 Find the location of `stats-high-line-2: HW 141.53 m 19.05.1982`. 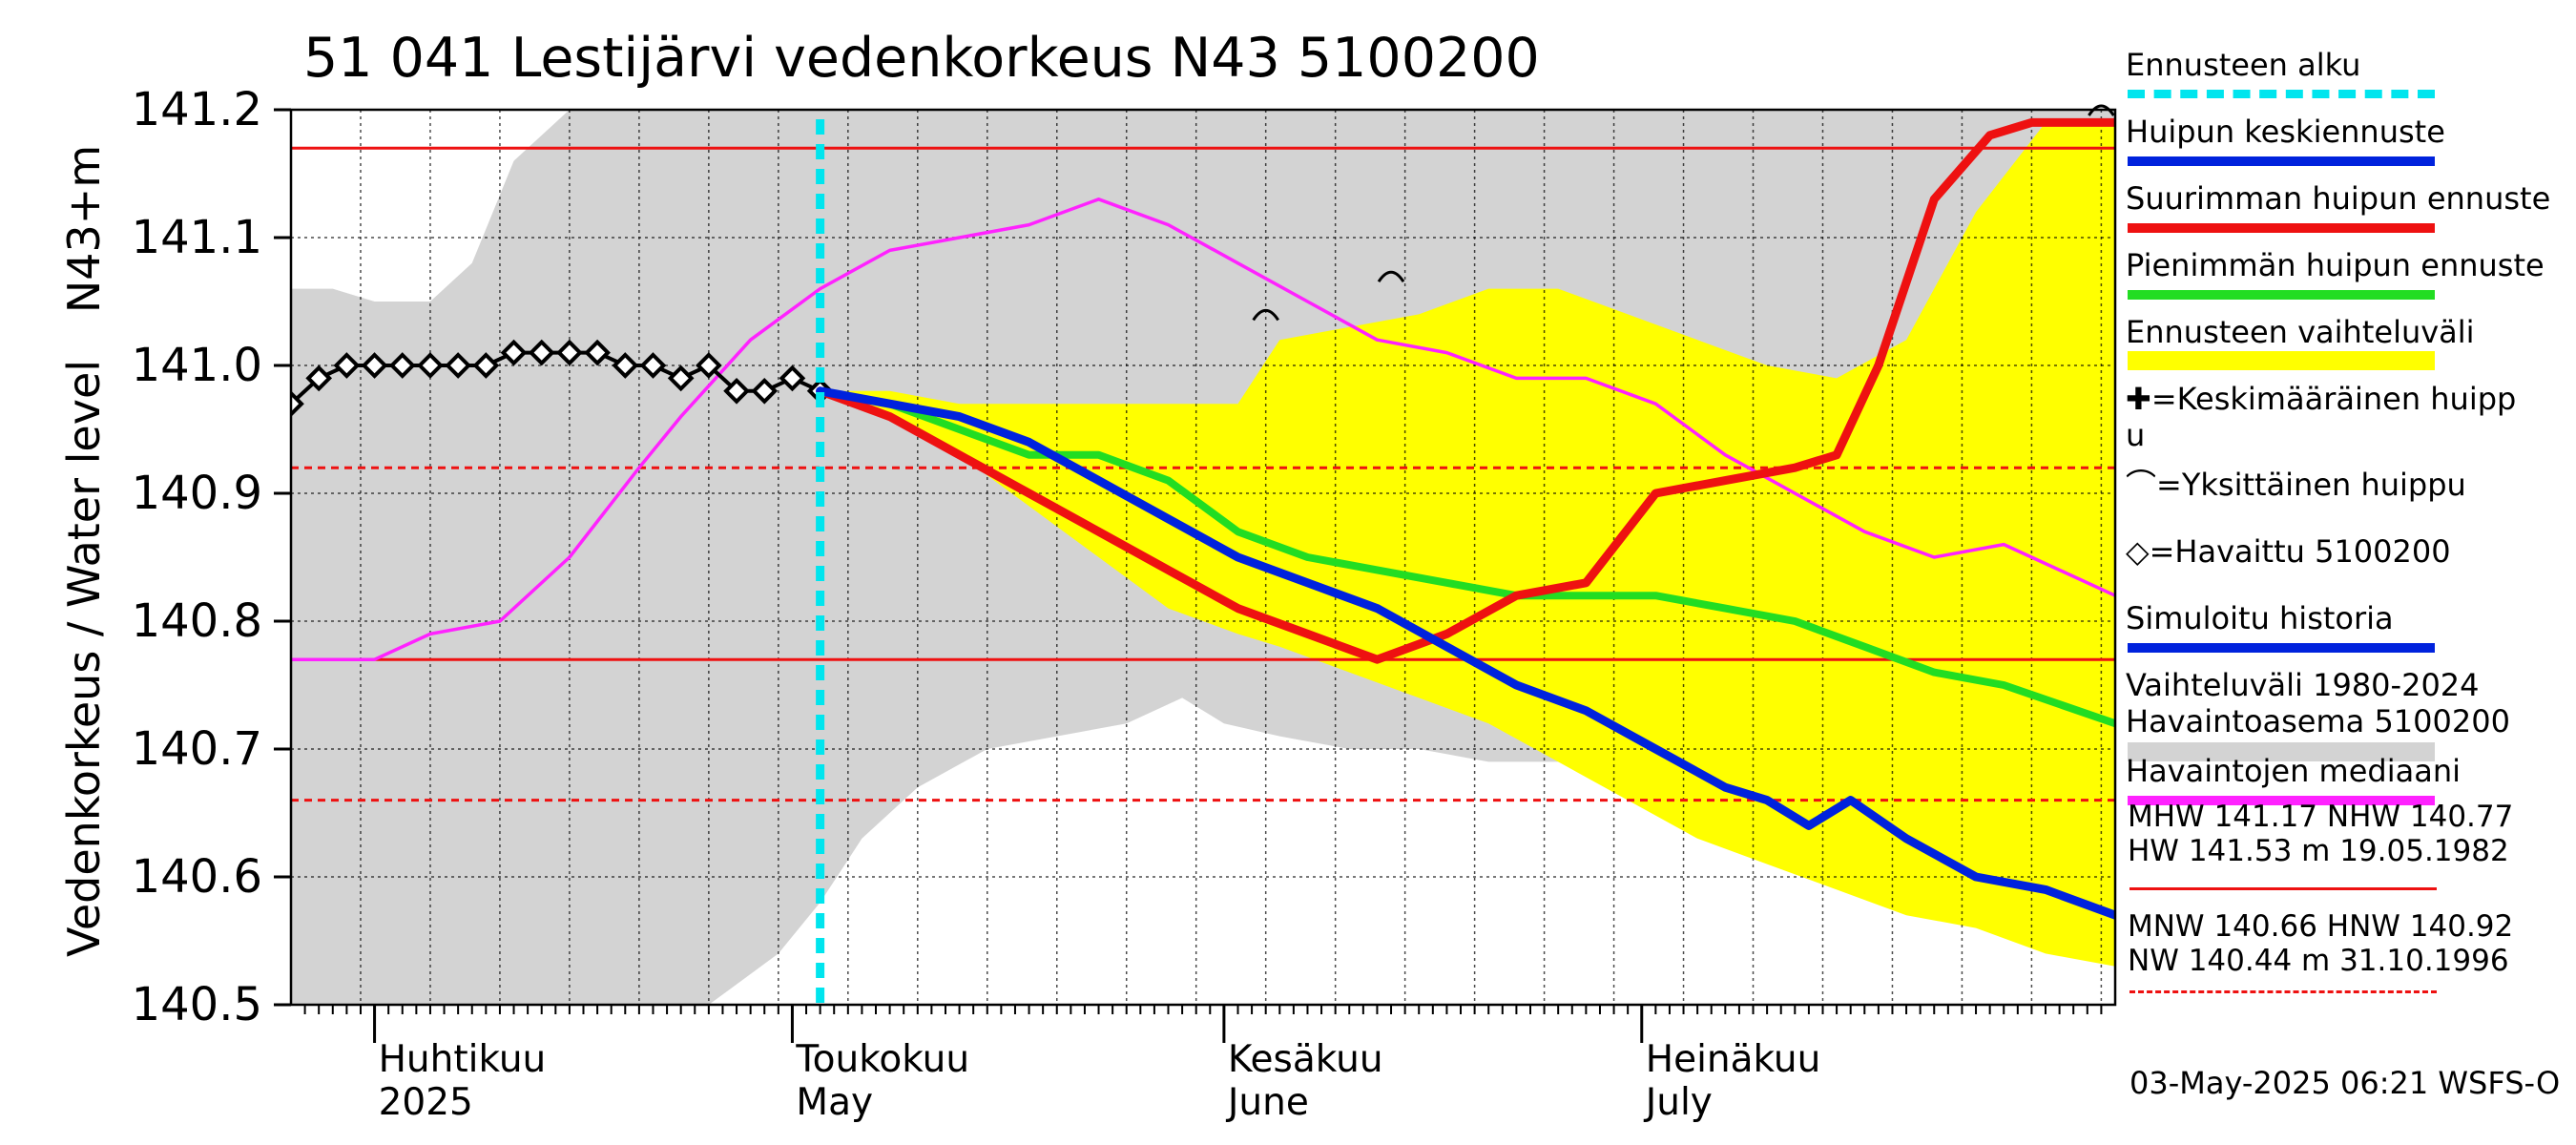

stats-high-line-2: HW 141.53 m 19.05.1982 is located at coordinates (2318, 851).